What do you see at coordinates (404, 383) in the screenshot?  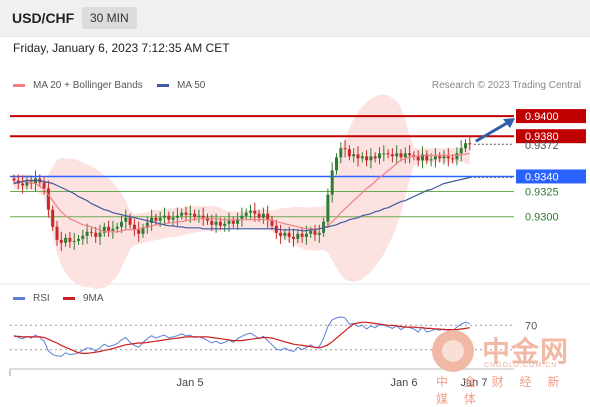 I see `x-axis-label: Jan 6` at bounding box center [404, 383].